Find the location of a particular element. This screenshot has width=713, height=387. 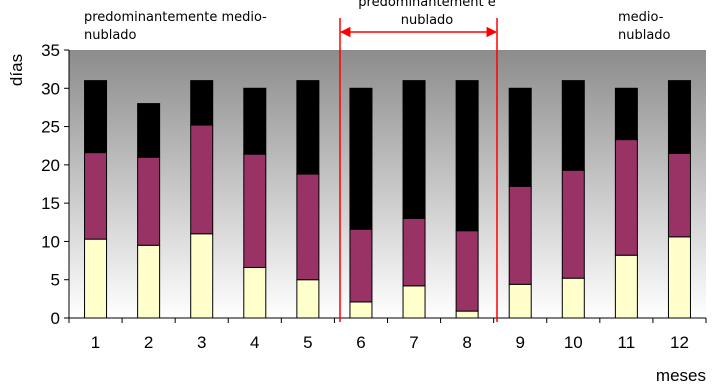

y-tick-label: 15 is located at coordinates (50, 203).